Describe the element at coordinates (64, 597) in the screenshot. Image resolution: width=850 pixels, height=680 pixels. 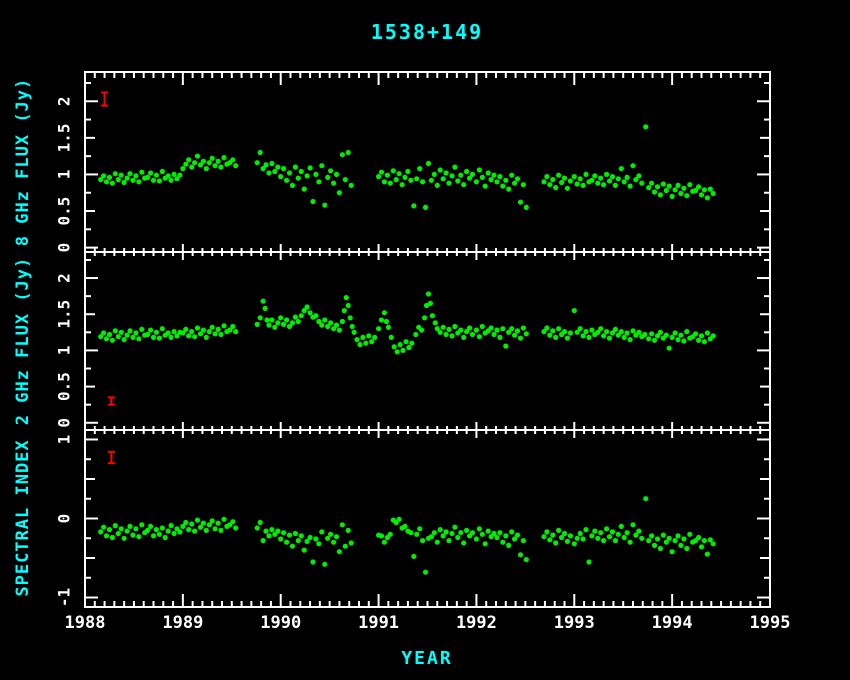
I see `y-tick-label: -1` at that location.